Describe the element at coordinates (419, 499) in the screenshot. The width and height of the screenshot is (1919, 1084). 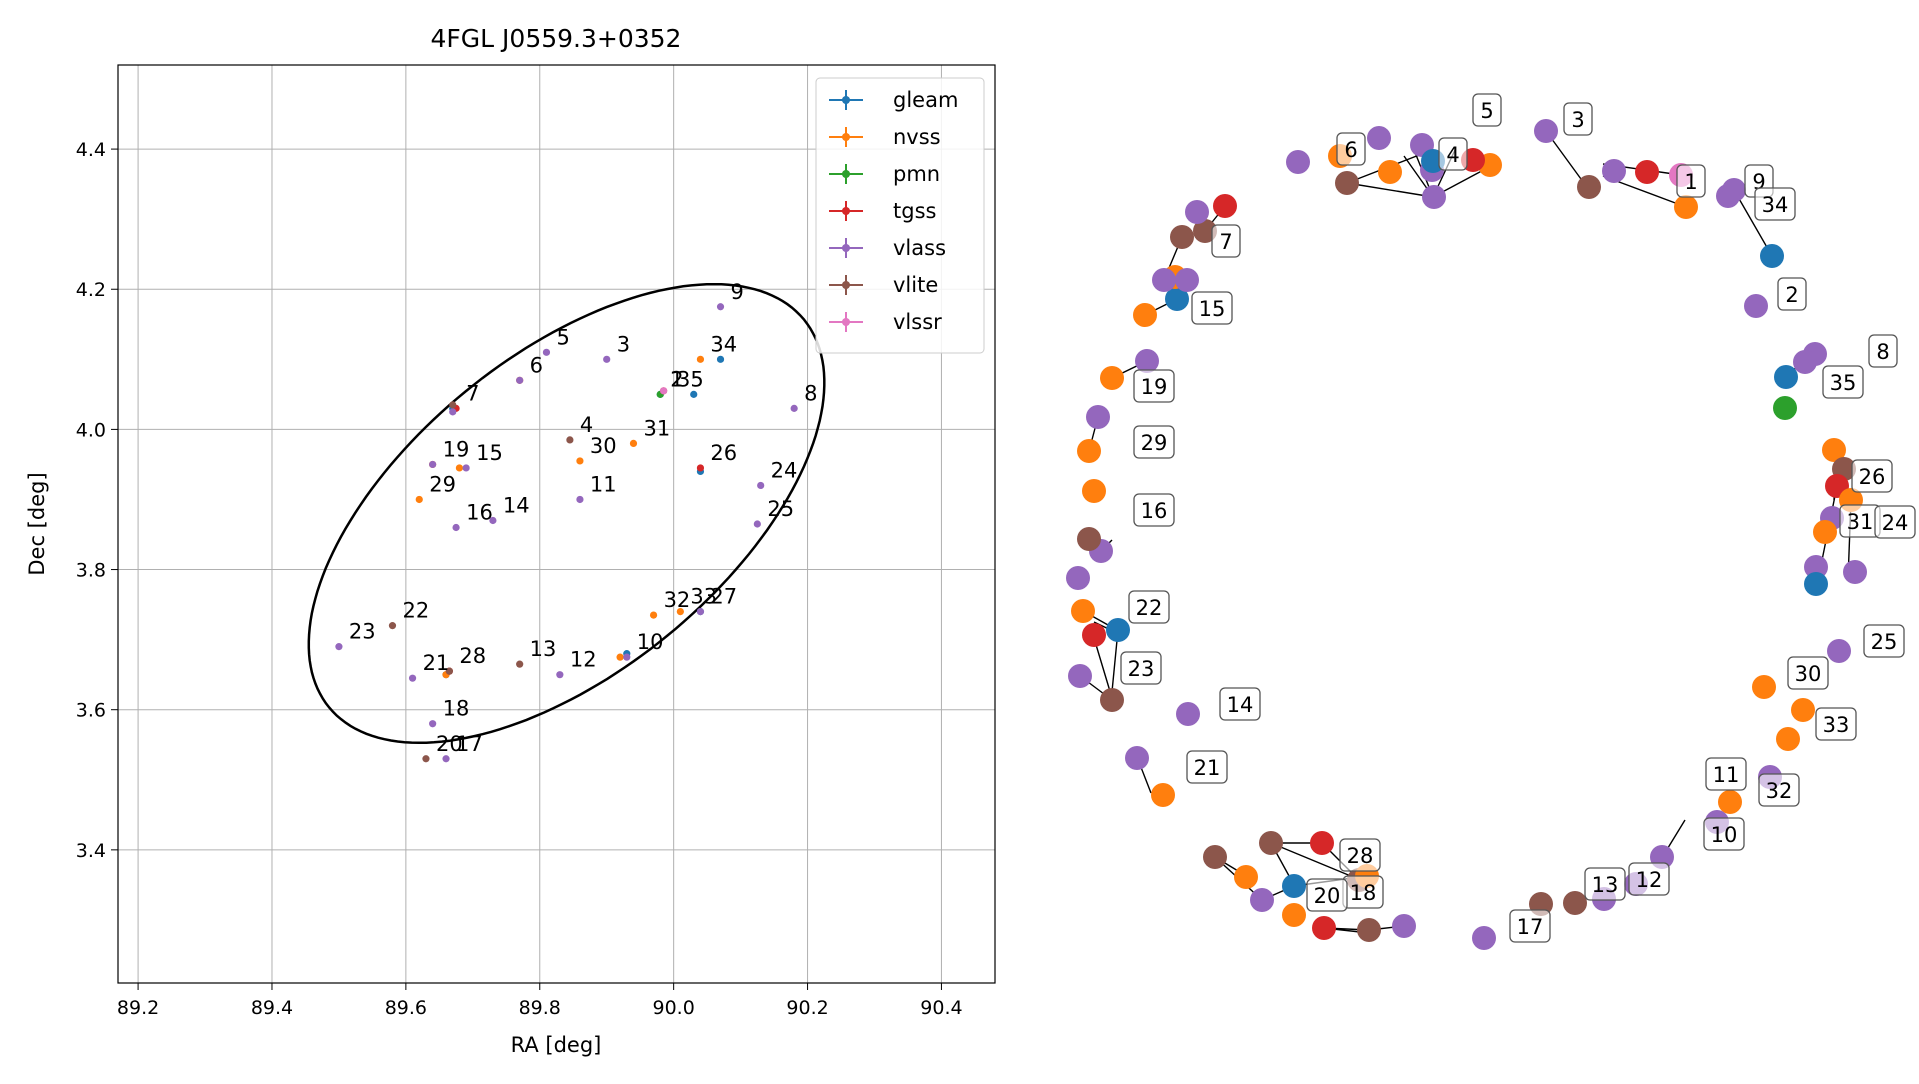
I see `point-nvss` at that location.